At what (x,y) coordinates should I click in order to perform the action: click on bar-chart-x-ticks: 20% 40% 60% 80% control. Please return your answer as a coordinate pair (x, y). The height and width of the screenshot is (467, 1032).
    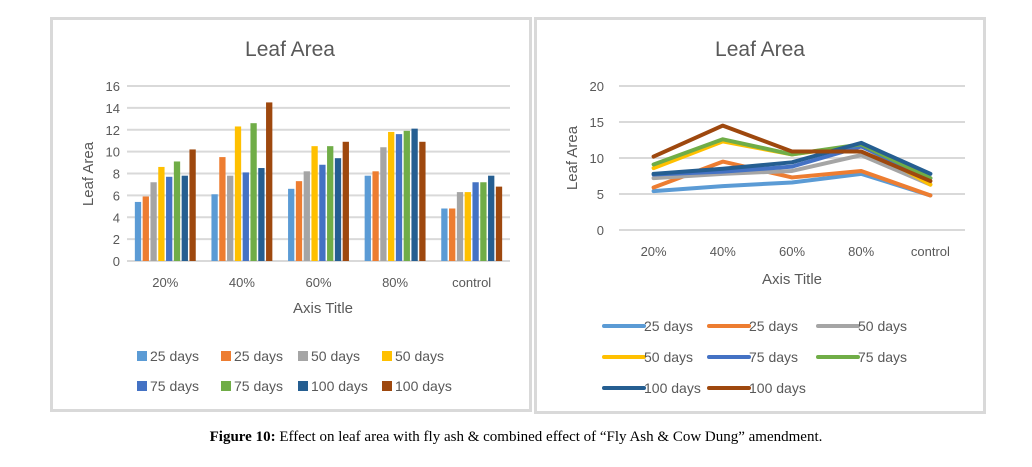
    Looking at the image, I should click on (321, 282).